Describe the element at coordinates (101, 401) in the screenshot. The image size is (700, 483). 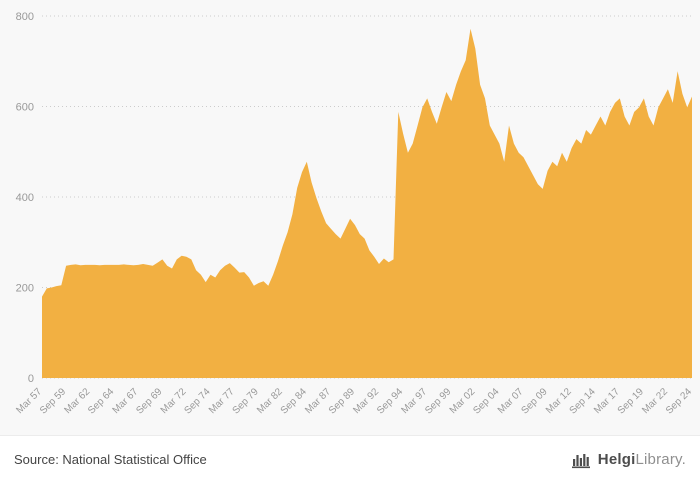
I see `x-tick-label: Sep 64` at that location.